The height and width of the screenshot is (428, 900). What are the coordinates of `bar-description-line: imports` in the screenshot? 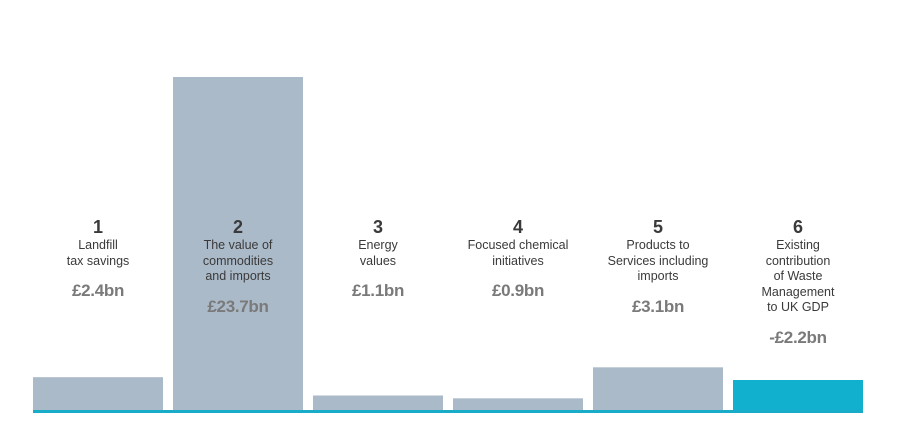 It's located at (658, 276).